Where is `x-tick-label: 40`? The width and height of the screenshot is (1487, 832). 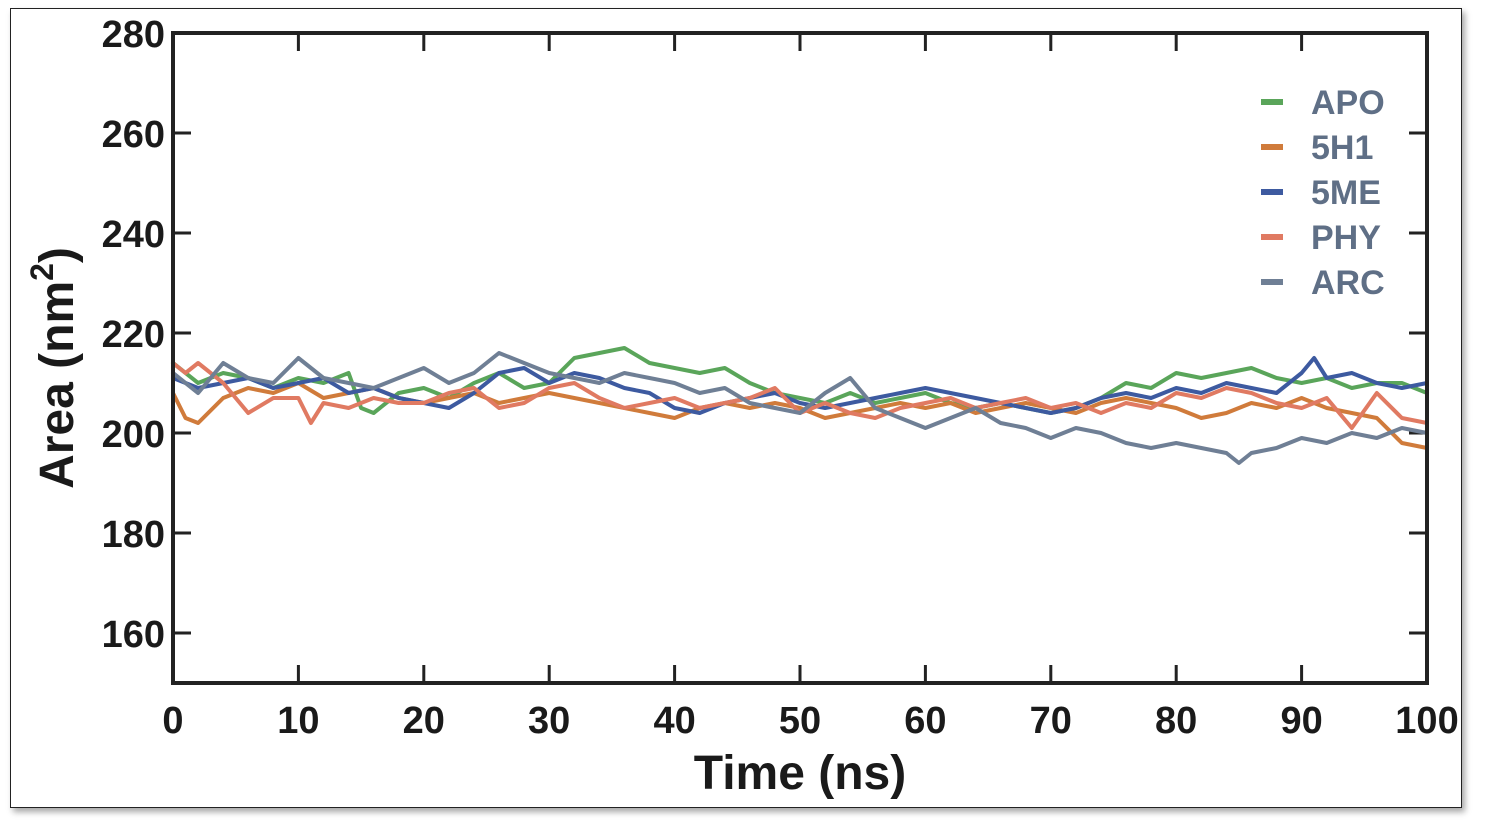
x-tick-label: 40 is located at coordinates (674, 721).